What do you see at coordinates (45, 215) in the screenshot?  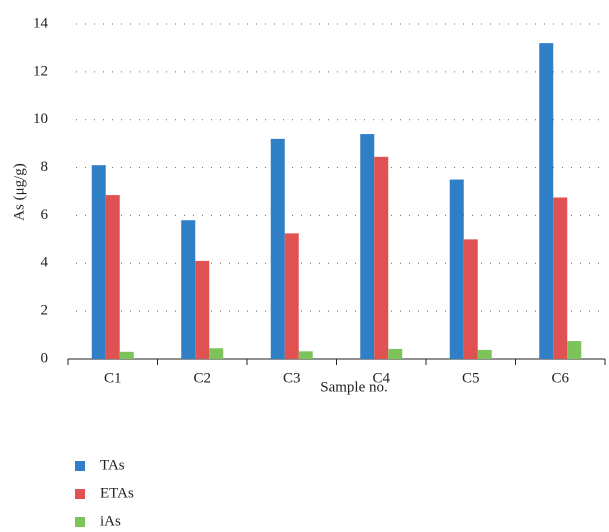 I see `y-tick-label: 6` at bounding box center [45, 215].